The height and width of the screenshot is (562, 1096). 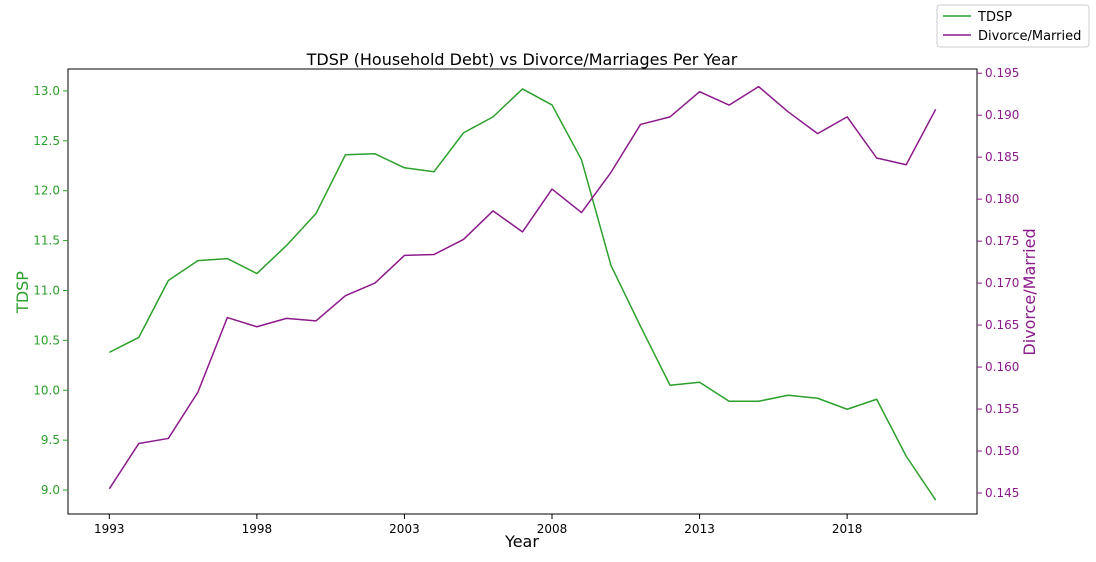 I want to click on right-tick-label: 0.180, so click(x=1002, y=199).